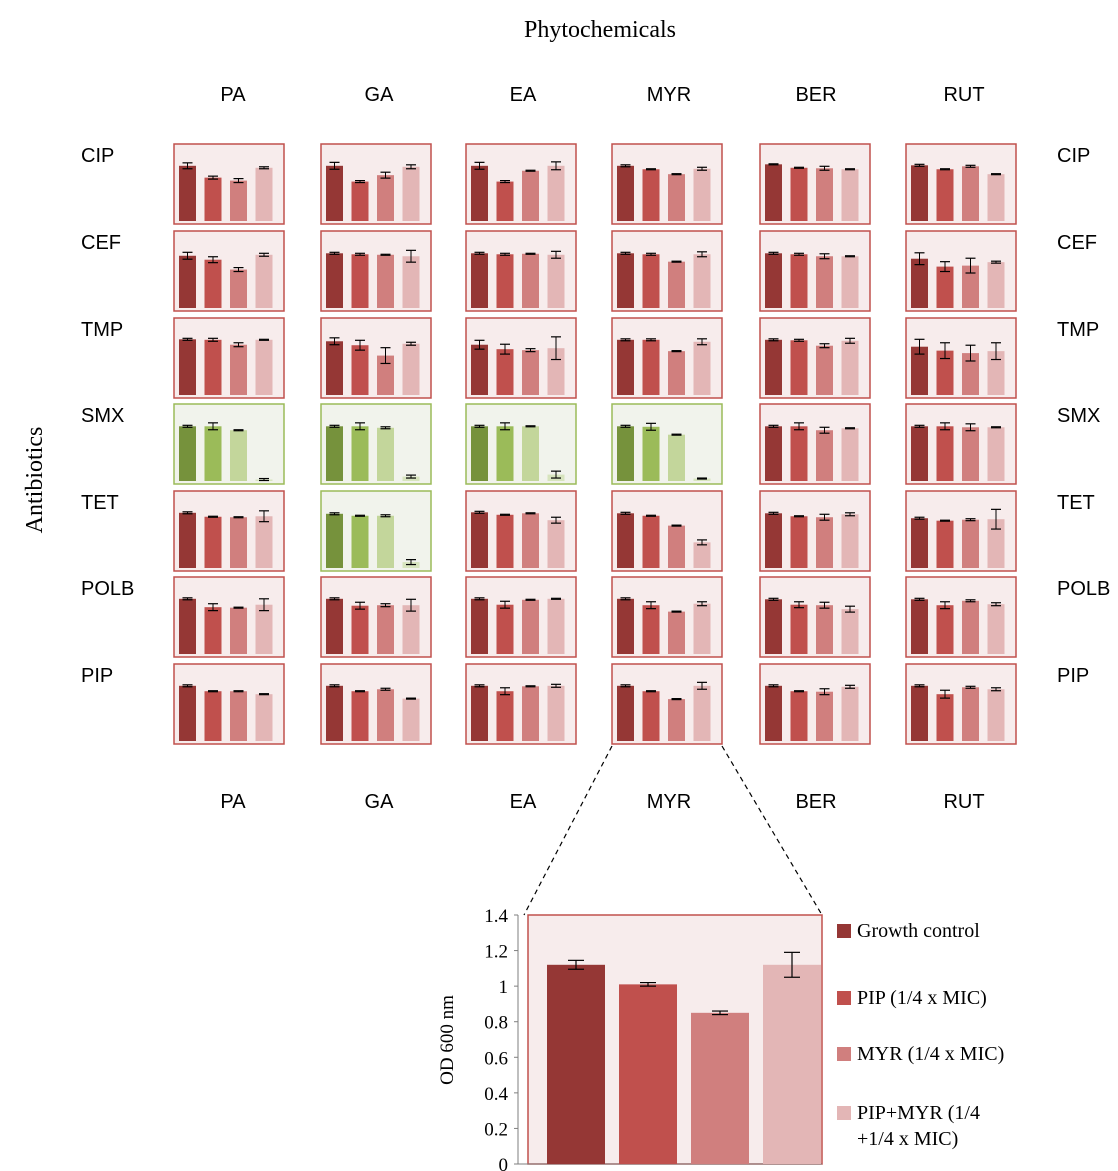  Describe the element at coordinates (667, 704) in the screenshot. I see `cell-pip-myr` at that location.